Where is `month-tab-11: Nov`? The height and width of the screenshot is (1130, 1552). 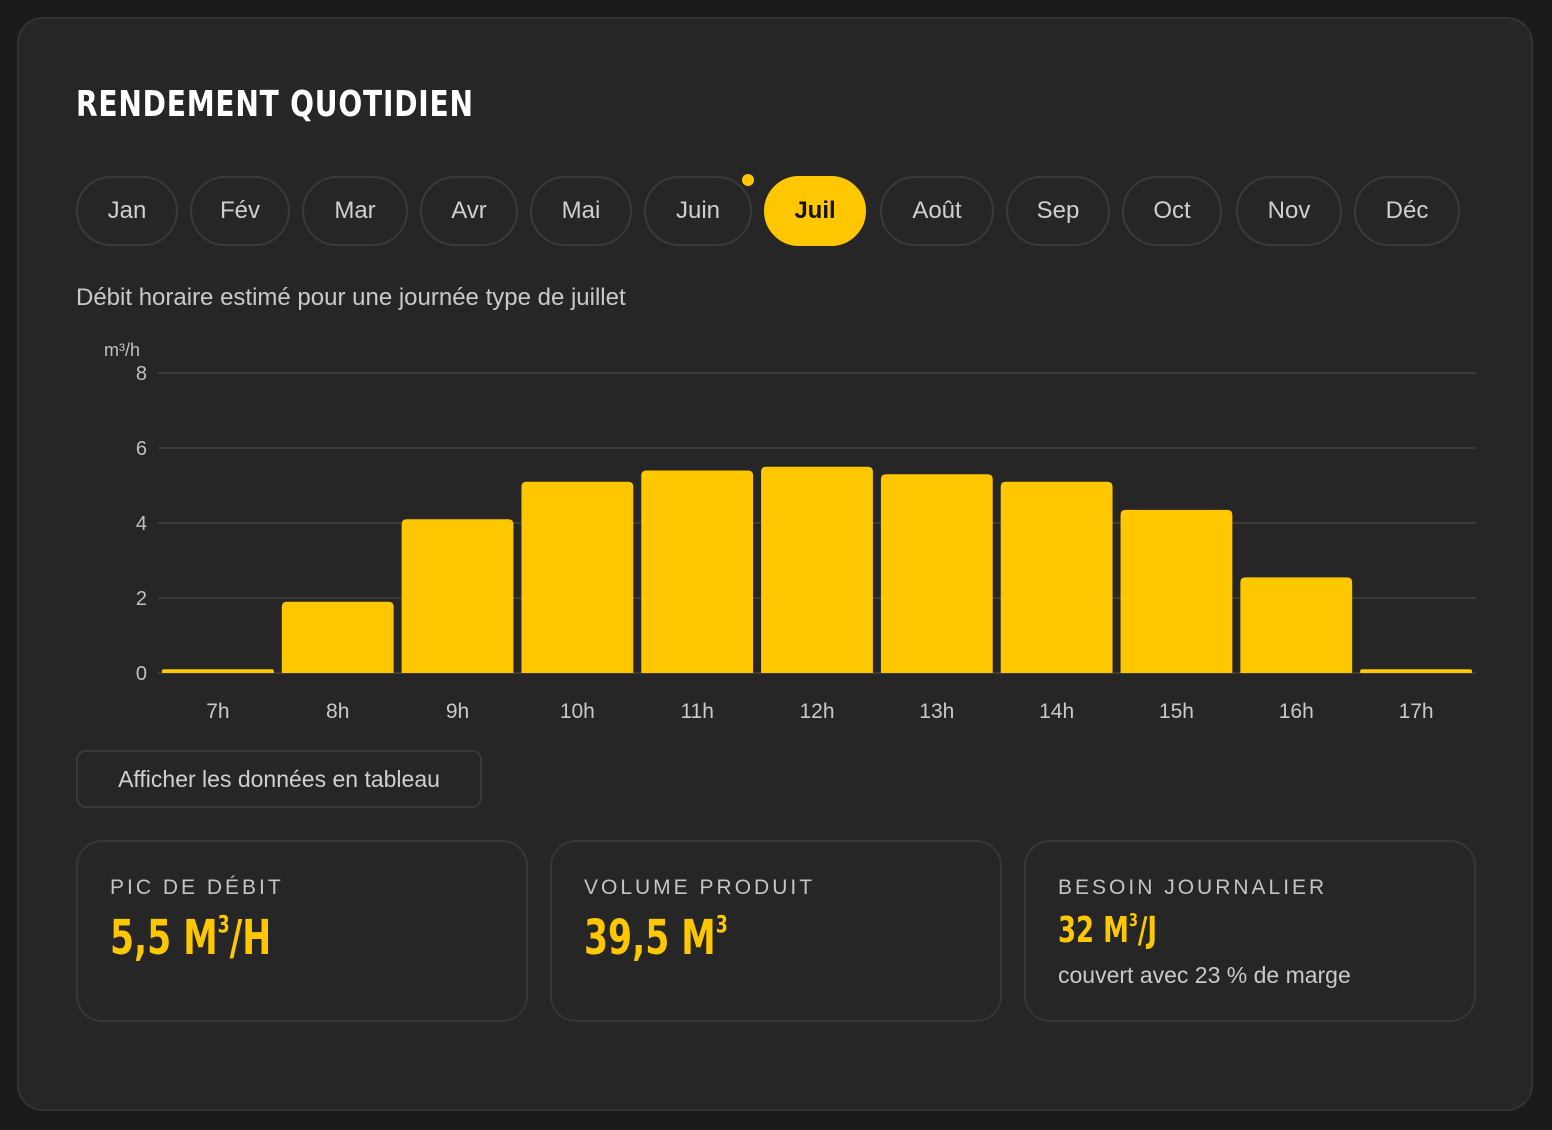
month-tab-11: Nov is located at coordinates (1289, 211).